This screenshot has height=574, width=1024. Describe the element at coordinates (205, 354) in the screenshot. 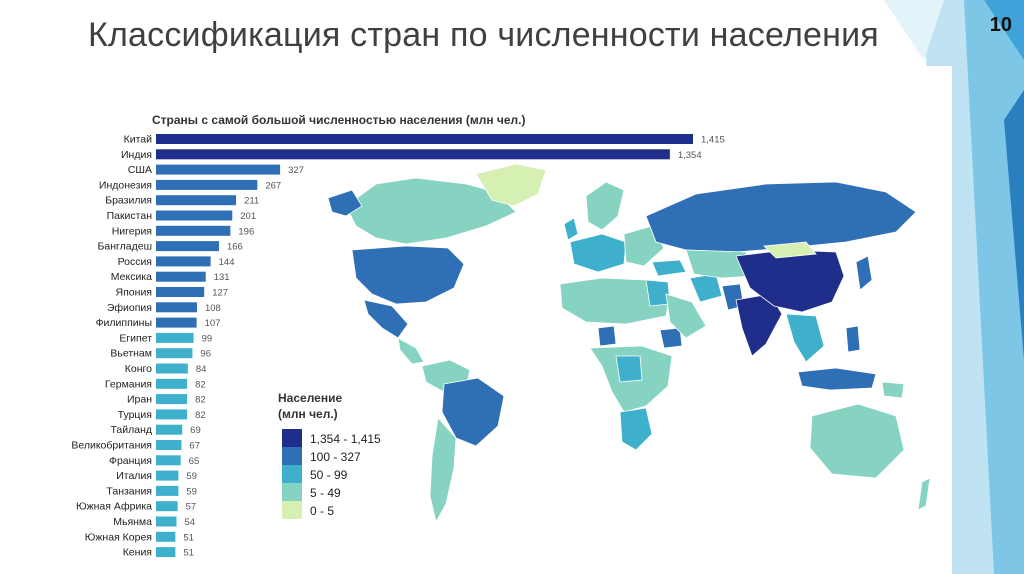

I see `bar-value-label: 96` at that location.